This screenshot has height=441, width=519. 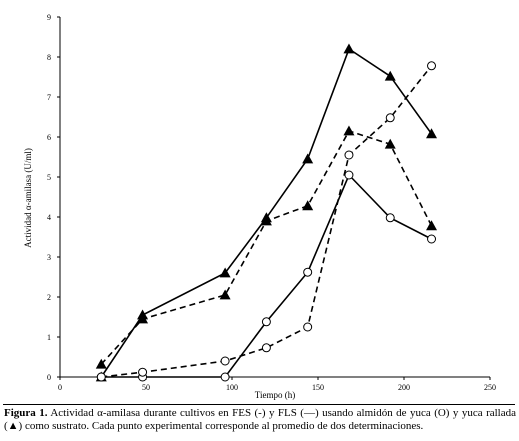 I want to click on y-tick-label: 2, so click(x=49, y=297).